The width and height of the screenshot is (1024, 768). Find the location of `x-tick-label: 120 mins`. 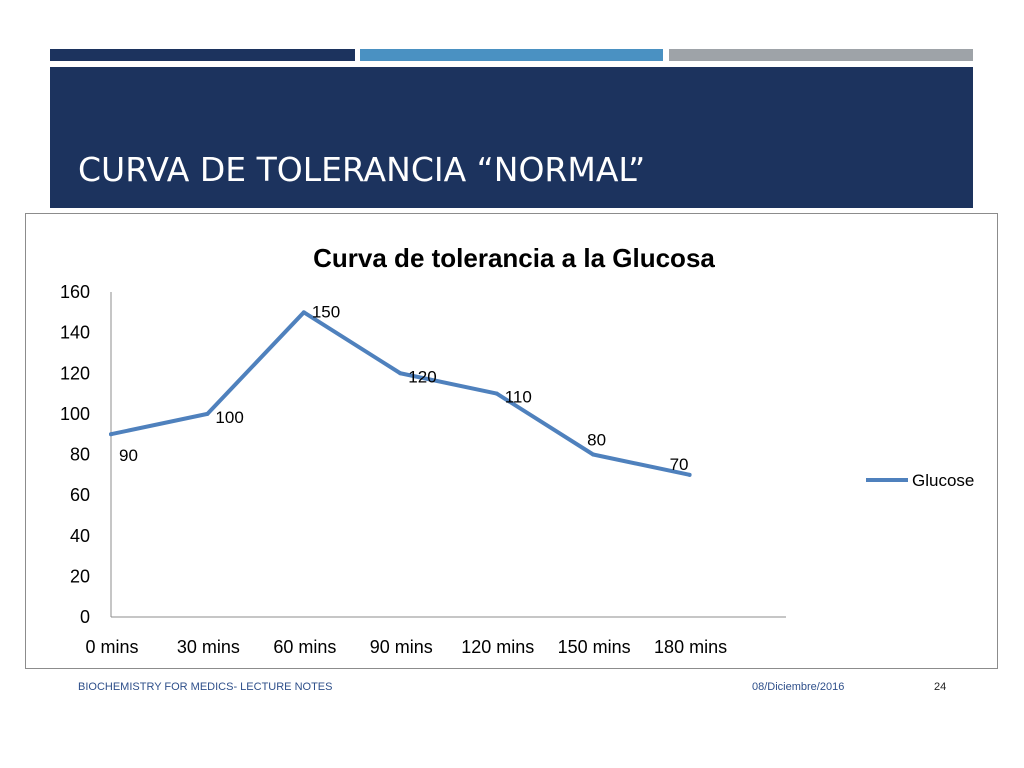

x-tick-label: 120 mins is located at coordinates (497, 647).